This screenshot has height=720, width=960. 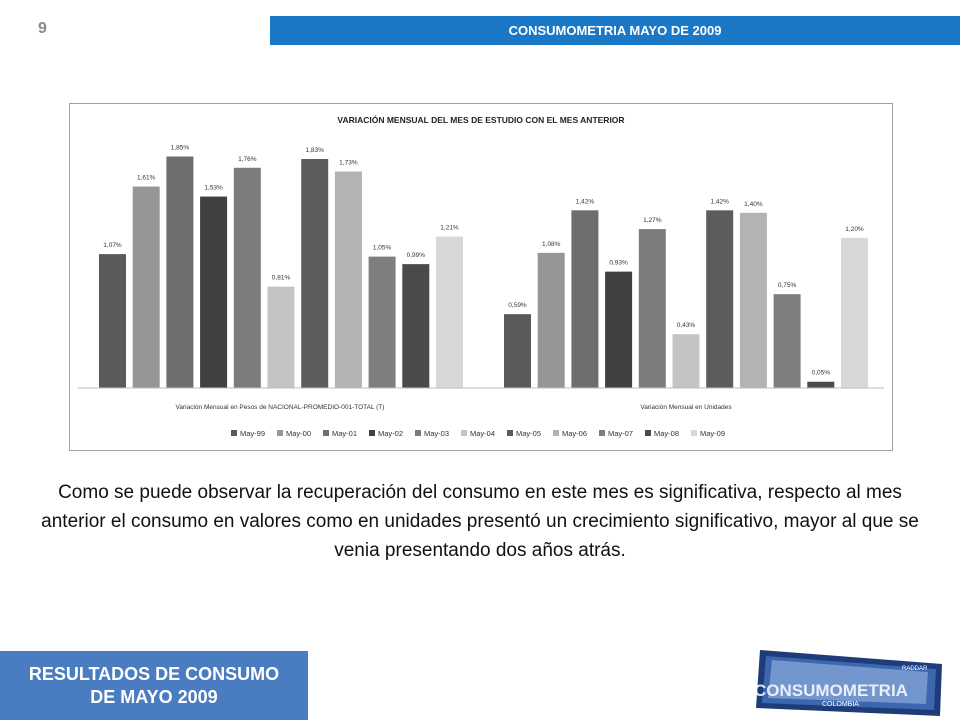 I want to click on data-label: 1,08%, so click(x=551, y=244).